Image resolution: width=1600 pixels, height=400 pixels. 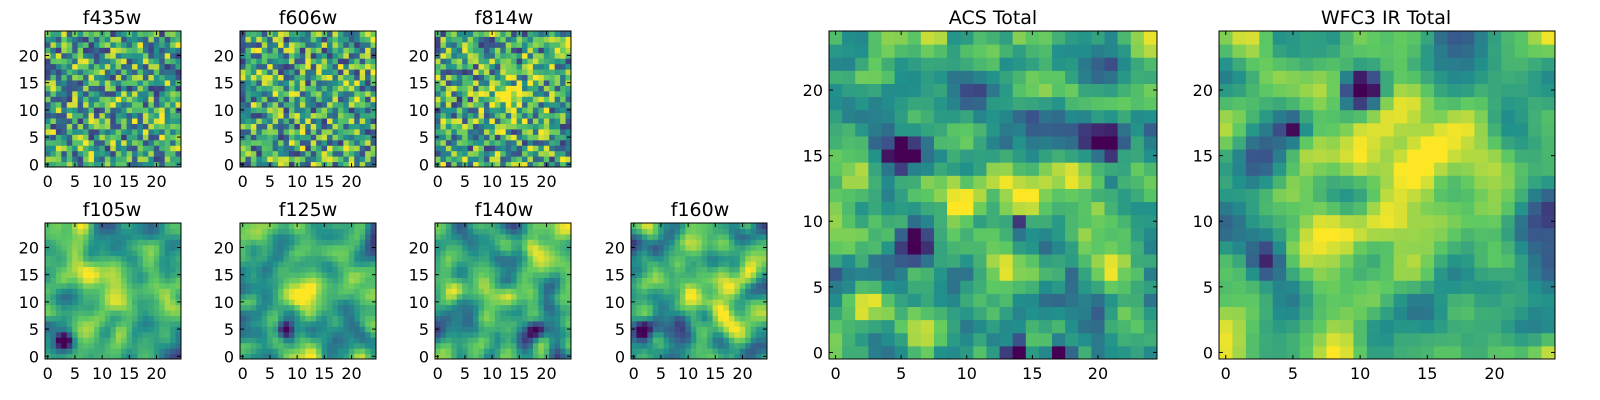 I want to click on x-tick-label: 10, so click(x=688, y=373).